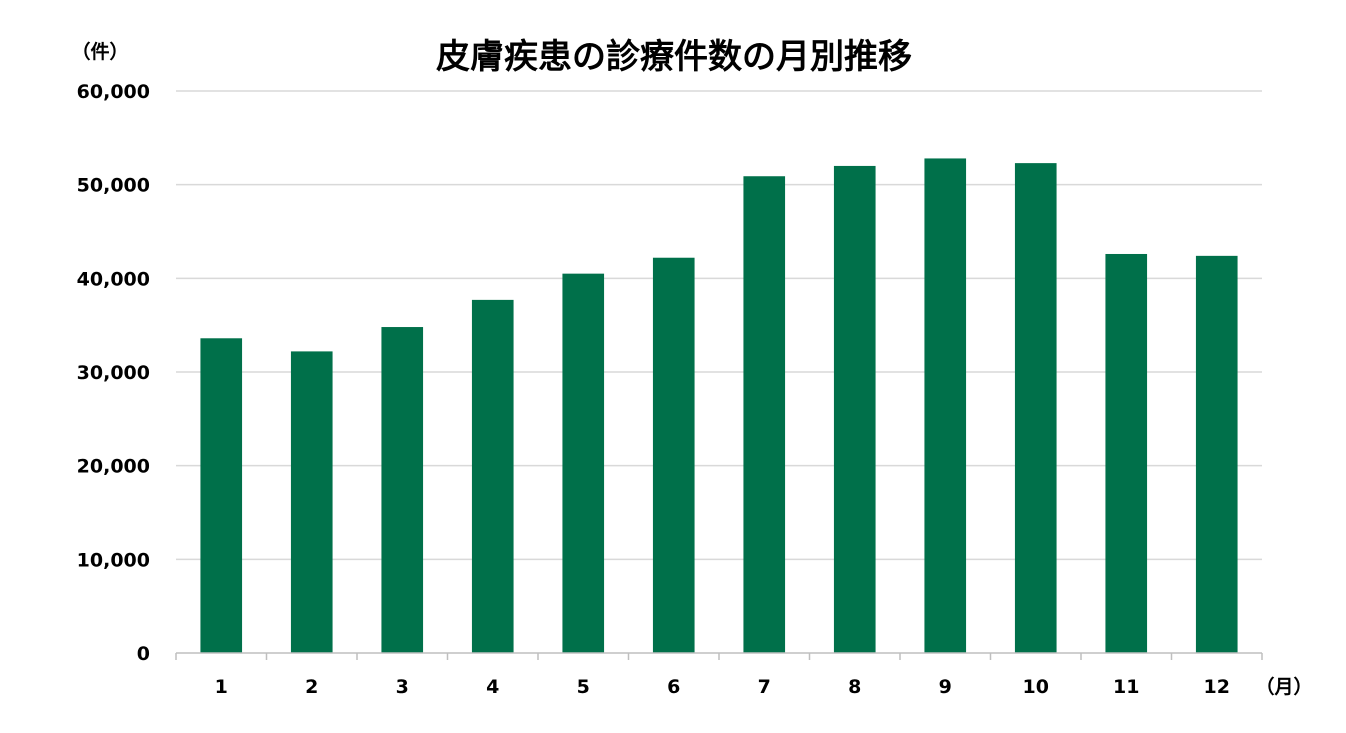 The height and width of the screenshot is (733, 1346). What do you see at coordinates (719, 656) in the screenshot?
I see `x-axis` at bounding box center [719, 656].